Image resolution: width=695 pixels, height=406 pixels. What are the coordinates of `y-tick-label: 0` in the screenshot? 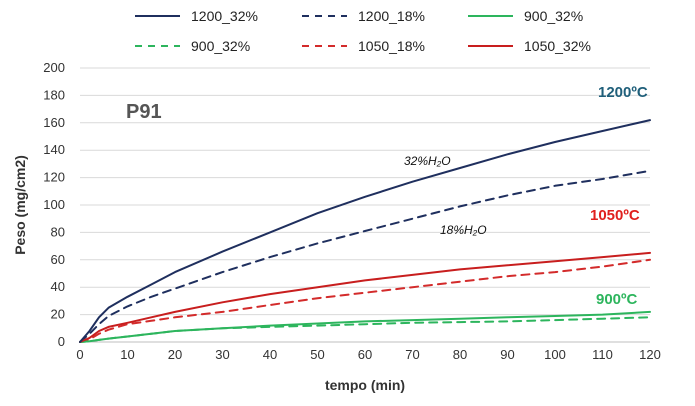 It's located at (61, 341).